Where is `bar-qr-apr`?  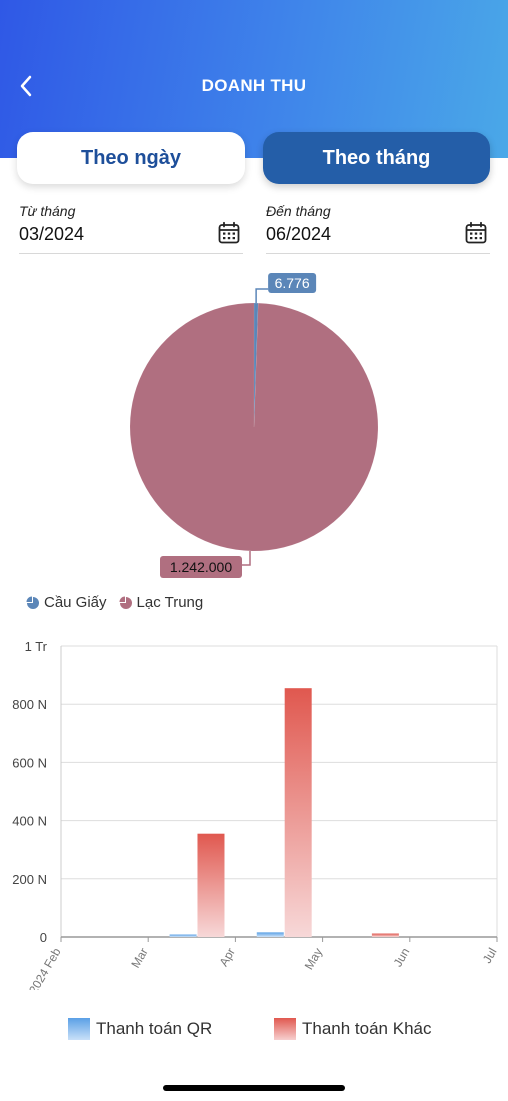
bar-qr-apr is located at coordinates (270, 934).